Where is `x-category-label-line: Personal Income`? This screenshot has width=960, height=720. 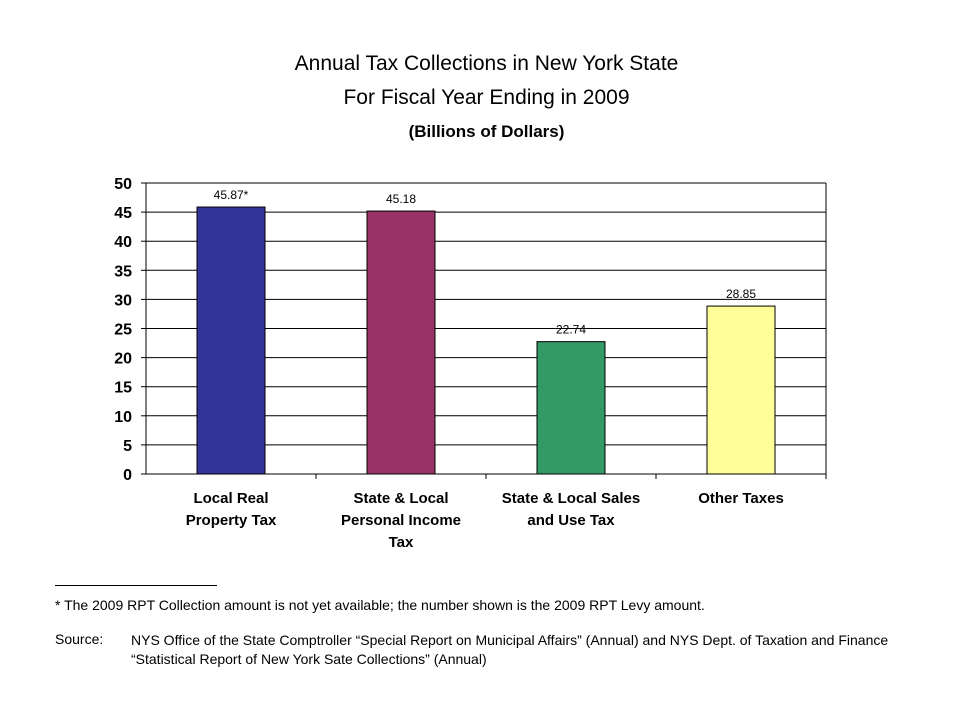 x-category-label-line: Personal Income is located at coordinates (401, 520).